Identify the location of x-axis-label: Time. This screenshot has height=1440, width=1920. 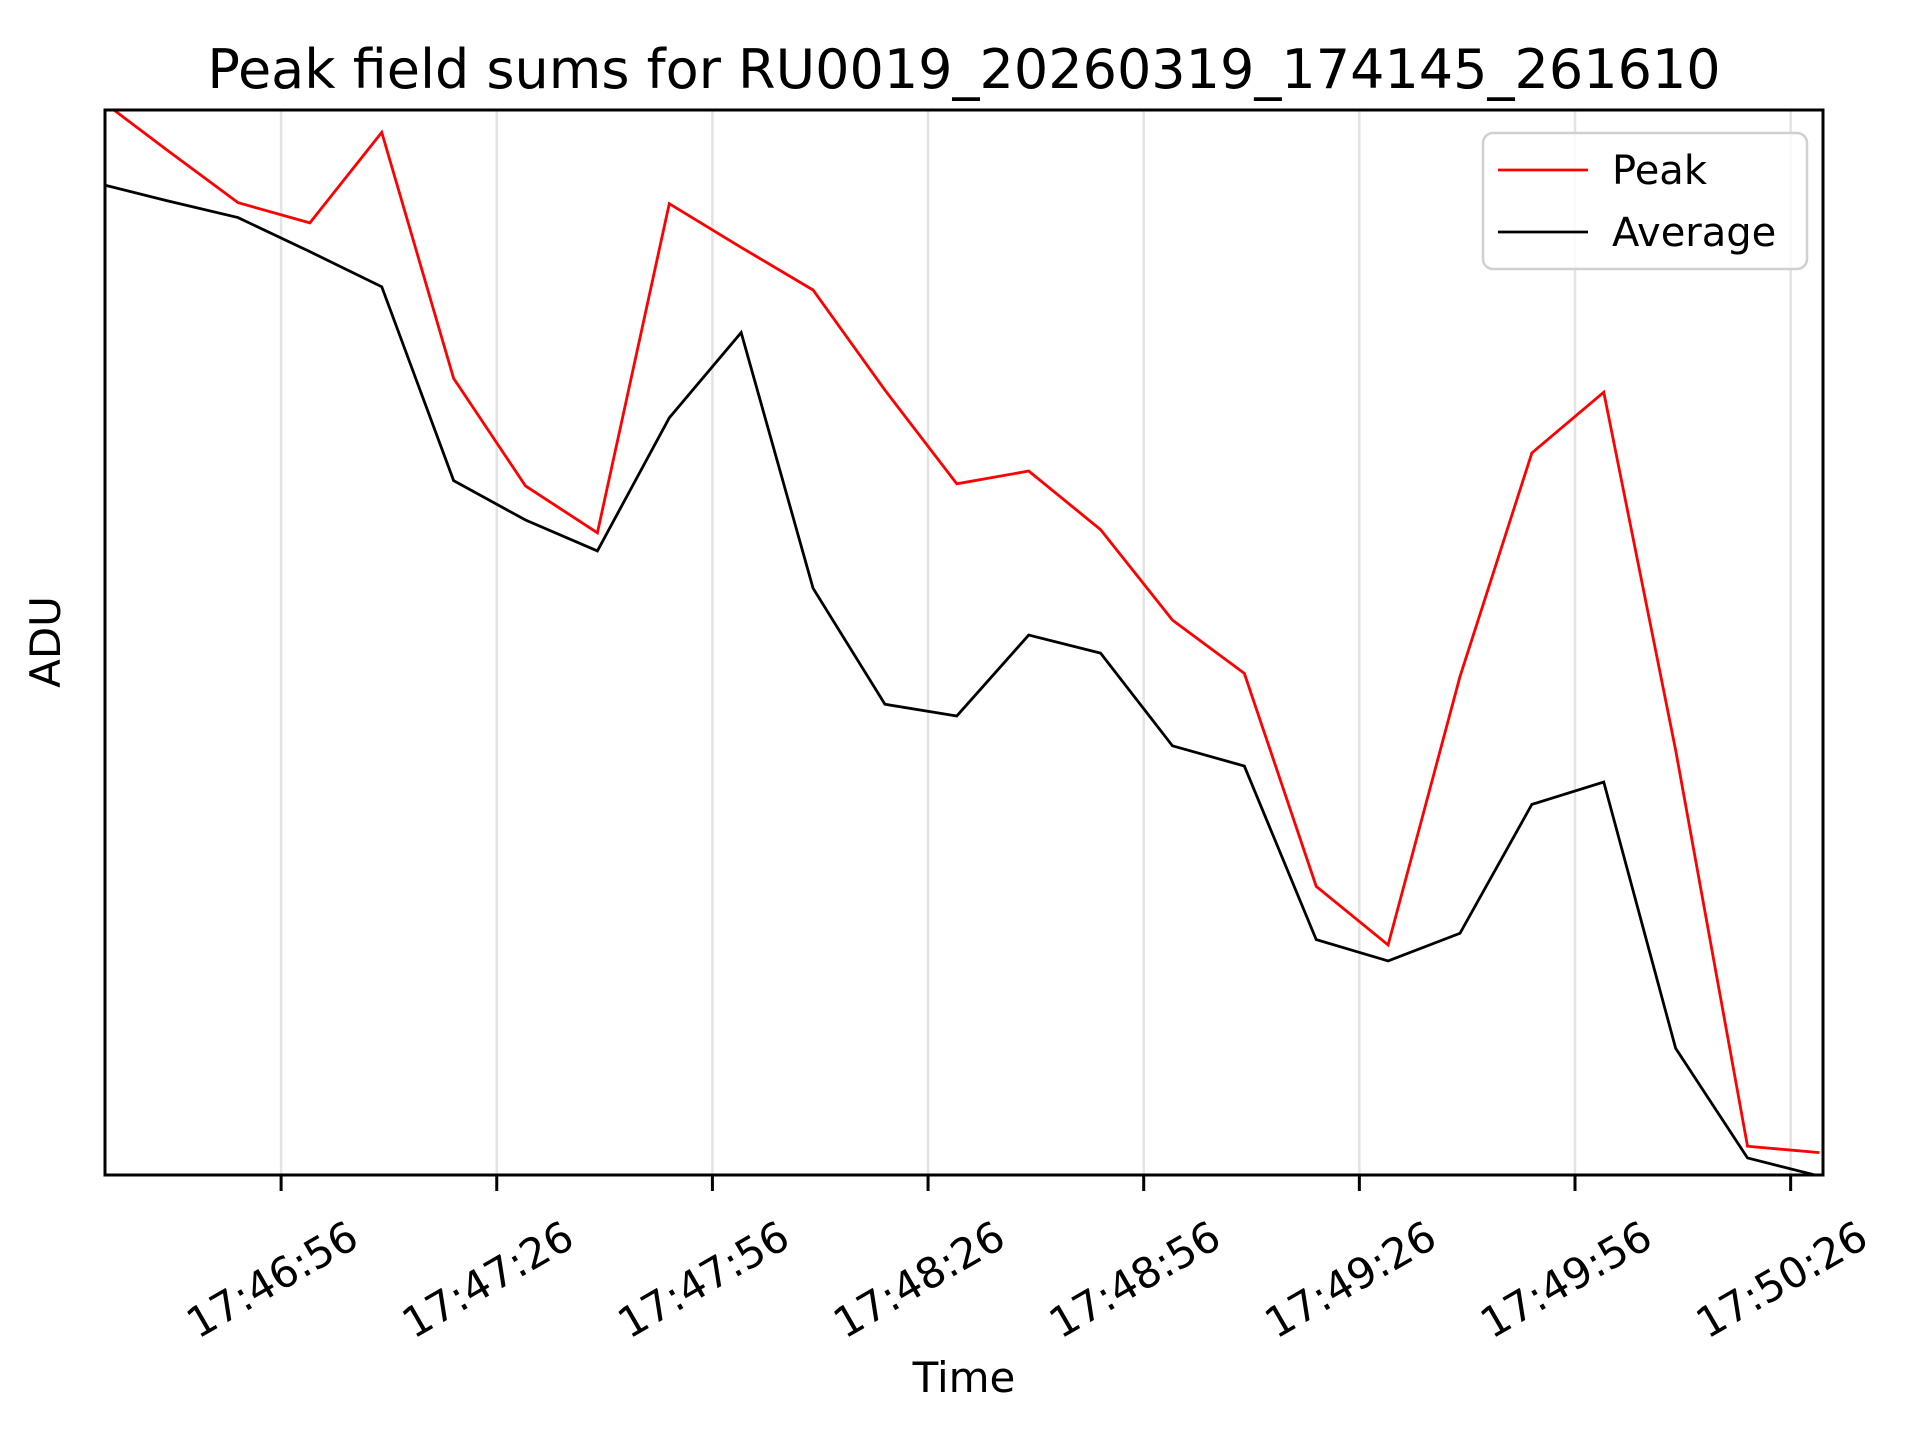
(964, 1377).